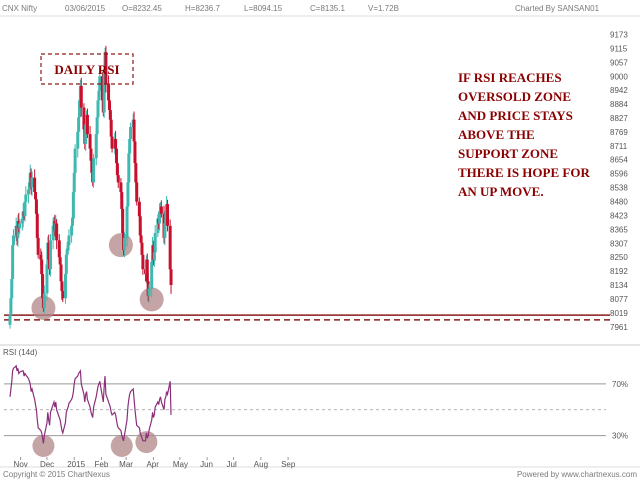  What do you see at coordinates (307, 317) in the screenshot?
I see `support-lines` at bounding box center [307, 317].